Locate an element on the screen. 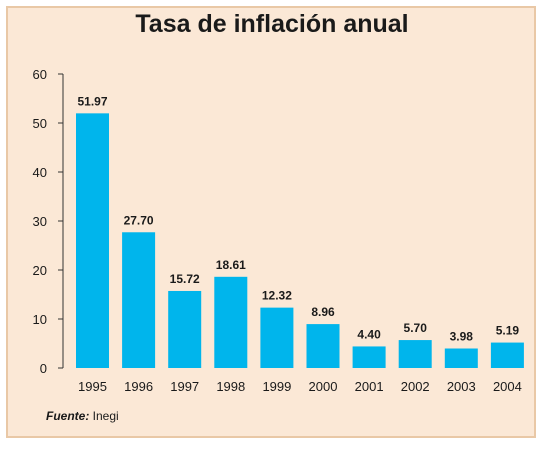 This screenshot has width=544, height=449. x-tick-label: 2003 is located at coordinates (461, 386).